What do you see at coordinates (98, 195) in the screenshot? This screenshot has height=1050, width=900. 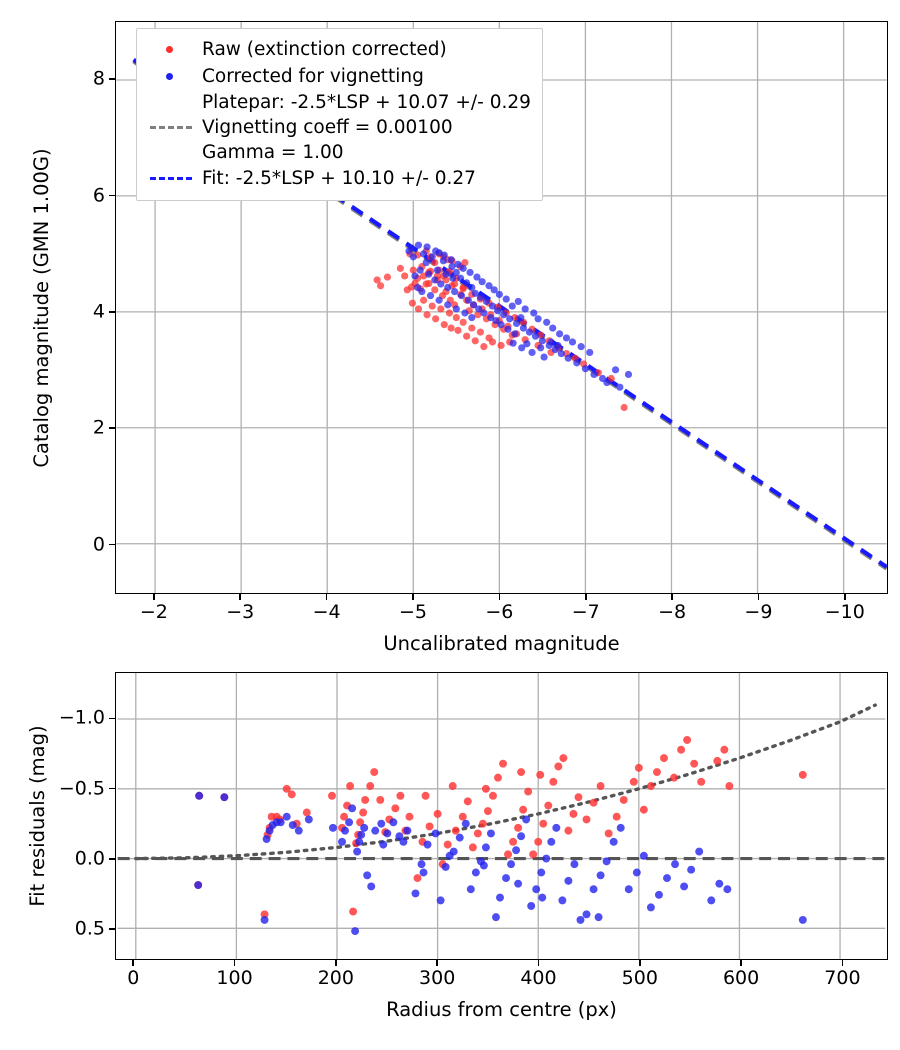 I see `y-tick-label: 6` at bounding box center [98, 195].